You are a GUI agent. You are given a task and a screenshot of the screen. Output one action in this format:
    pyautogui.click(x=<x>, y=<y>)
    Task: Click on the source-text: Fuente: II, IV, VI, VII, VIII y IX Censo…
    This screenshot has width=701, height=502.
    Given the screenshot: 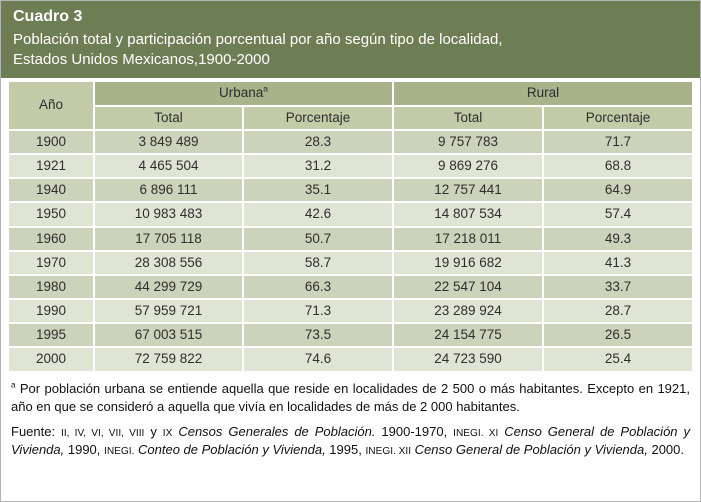 What is the action you would take?
    pyautogui.click(x=350, y=441)
    